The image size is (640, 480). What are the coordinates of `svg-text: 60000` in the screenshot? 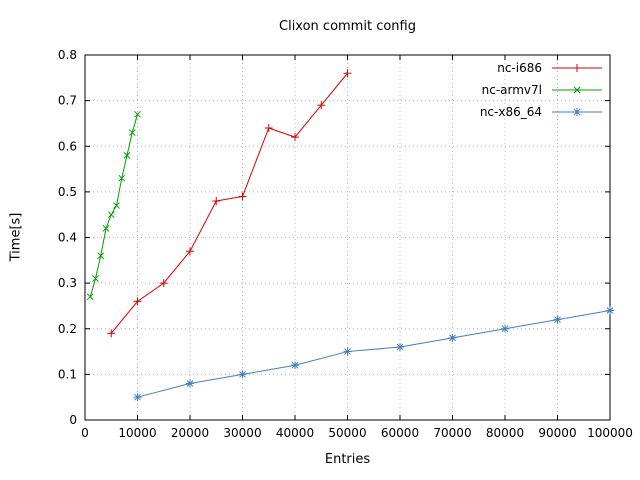 It's located at (400, 433).